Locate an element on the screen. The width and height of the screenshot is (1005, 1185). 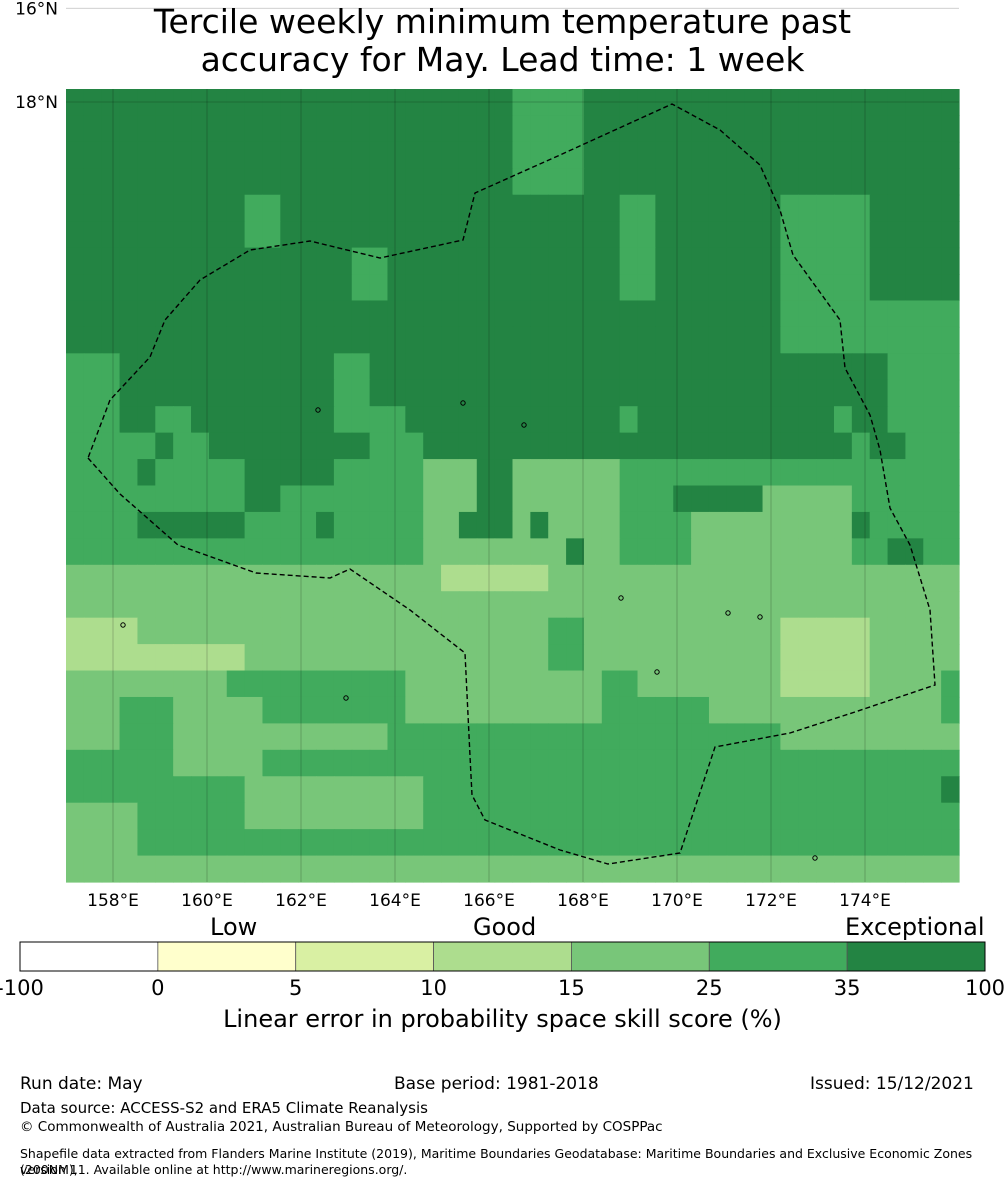
colorbar-label-low: Low is located at coordinates (234, 927).